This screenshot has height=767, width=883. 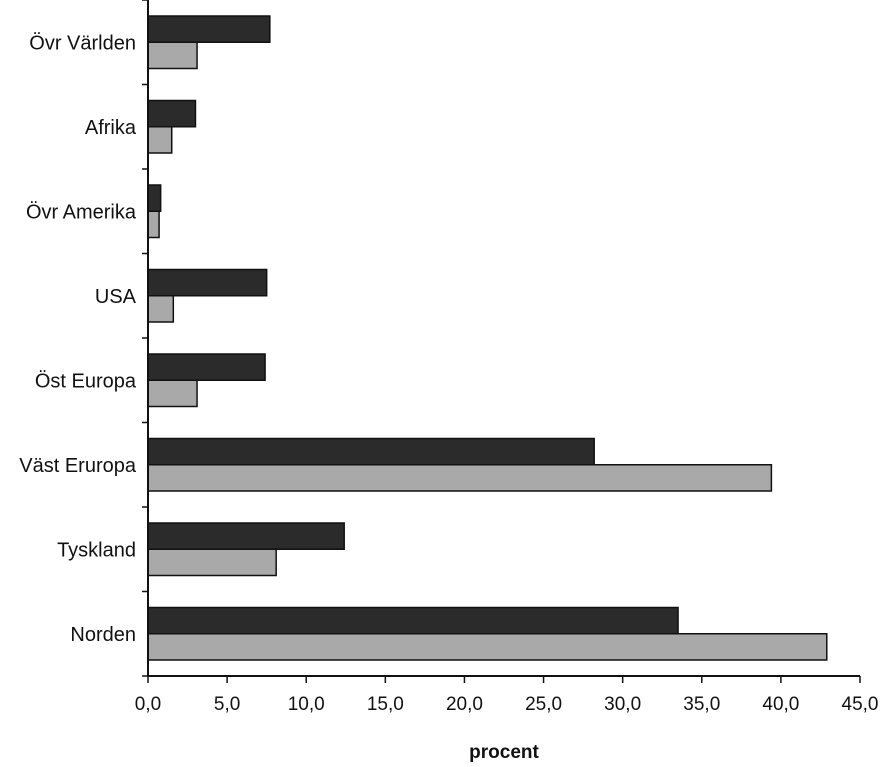 I want to click on category-label: Väst Eruropa, so click(x=78, y=466).